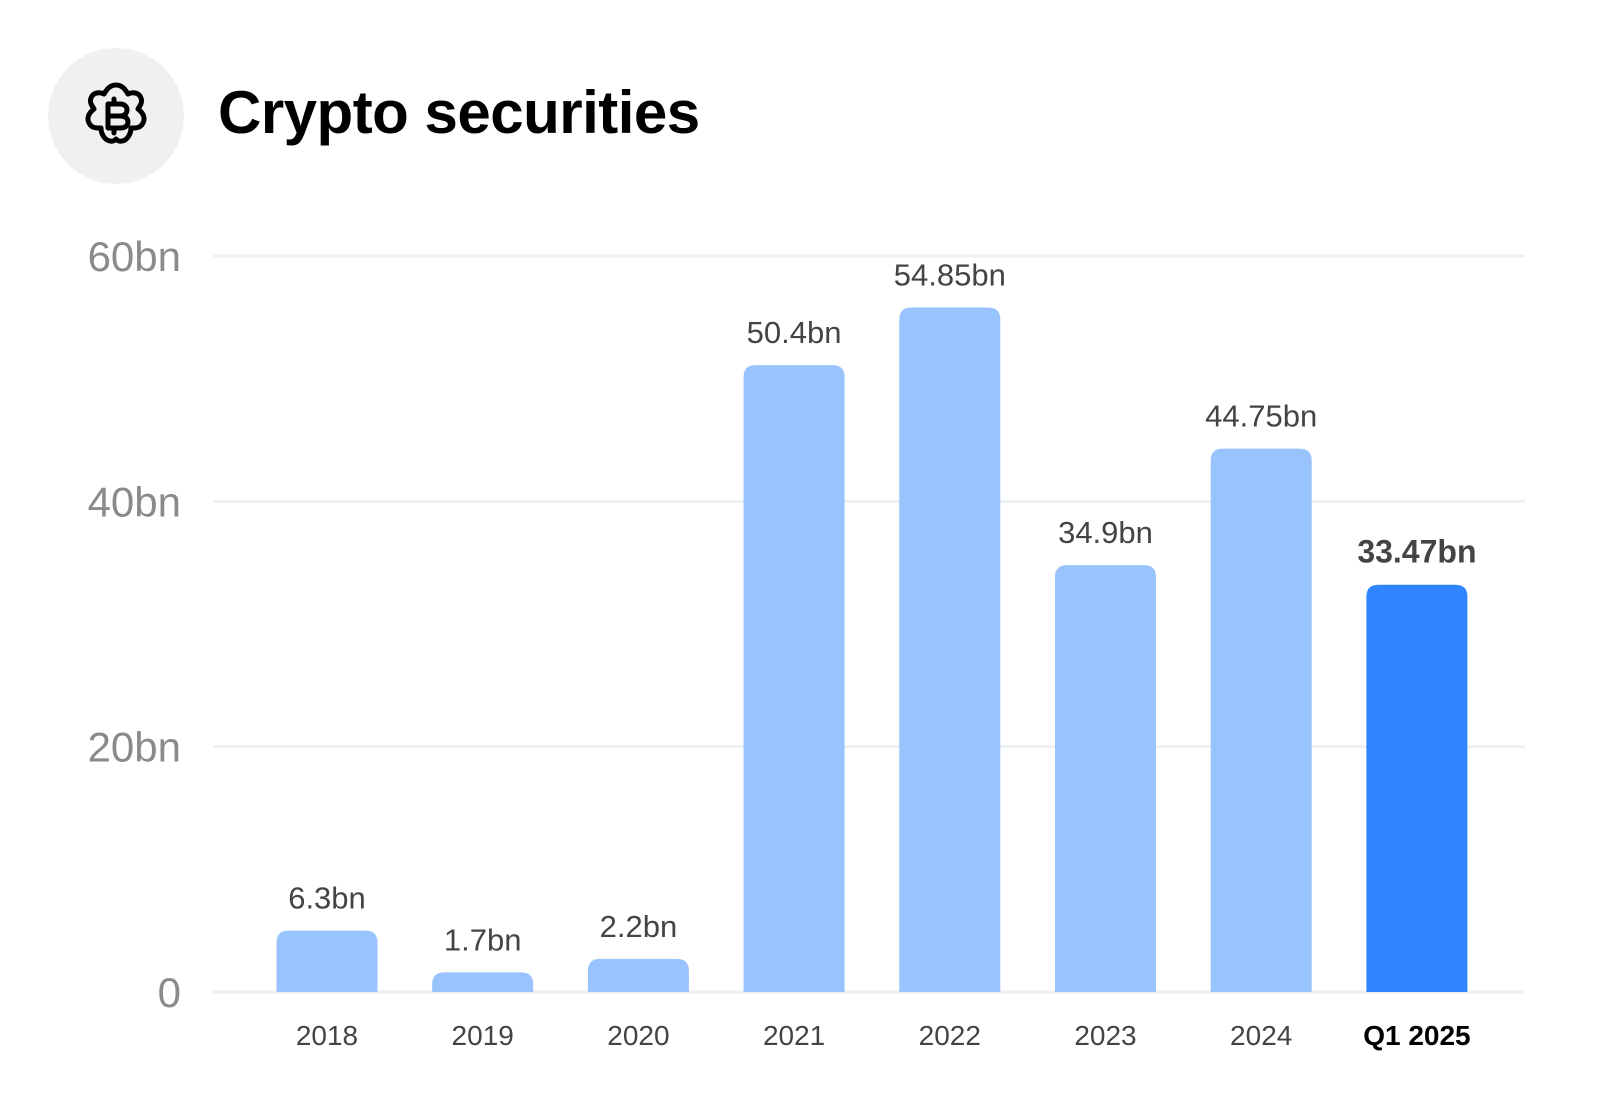 This screenshot has height=1118, width=1600. I want to click on x-tick-label: 2021, so click(794, 1035).